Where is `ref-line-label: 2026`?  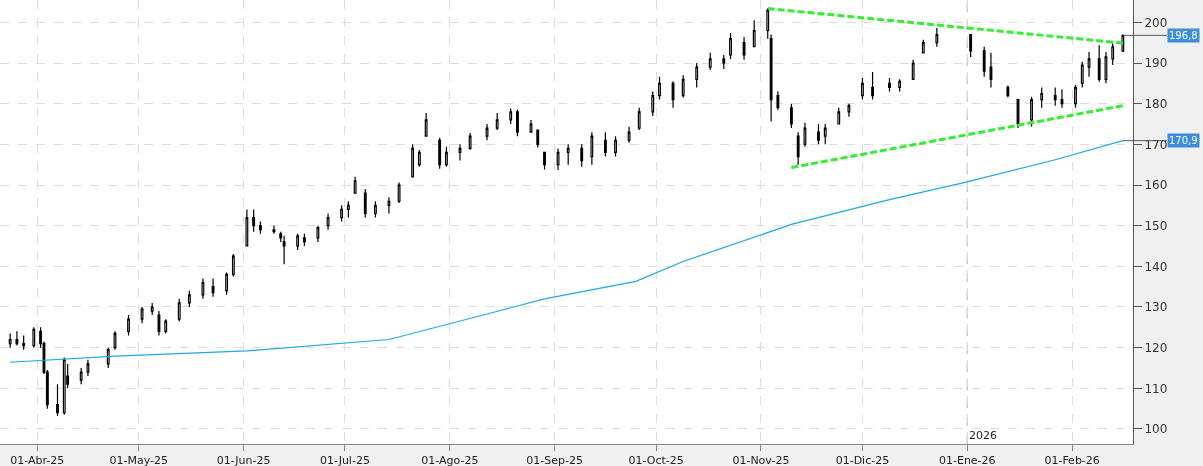
ref-line-label: 2026 is located at coordinates (983, 435).